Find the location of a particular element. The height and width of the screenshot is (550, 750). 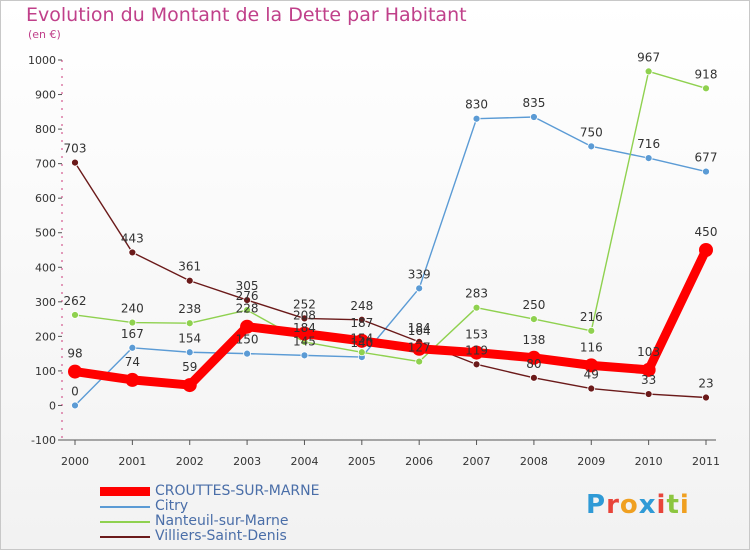

data-label: 443 is located at coordinates (132, 238).